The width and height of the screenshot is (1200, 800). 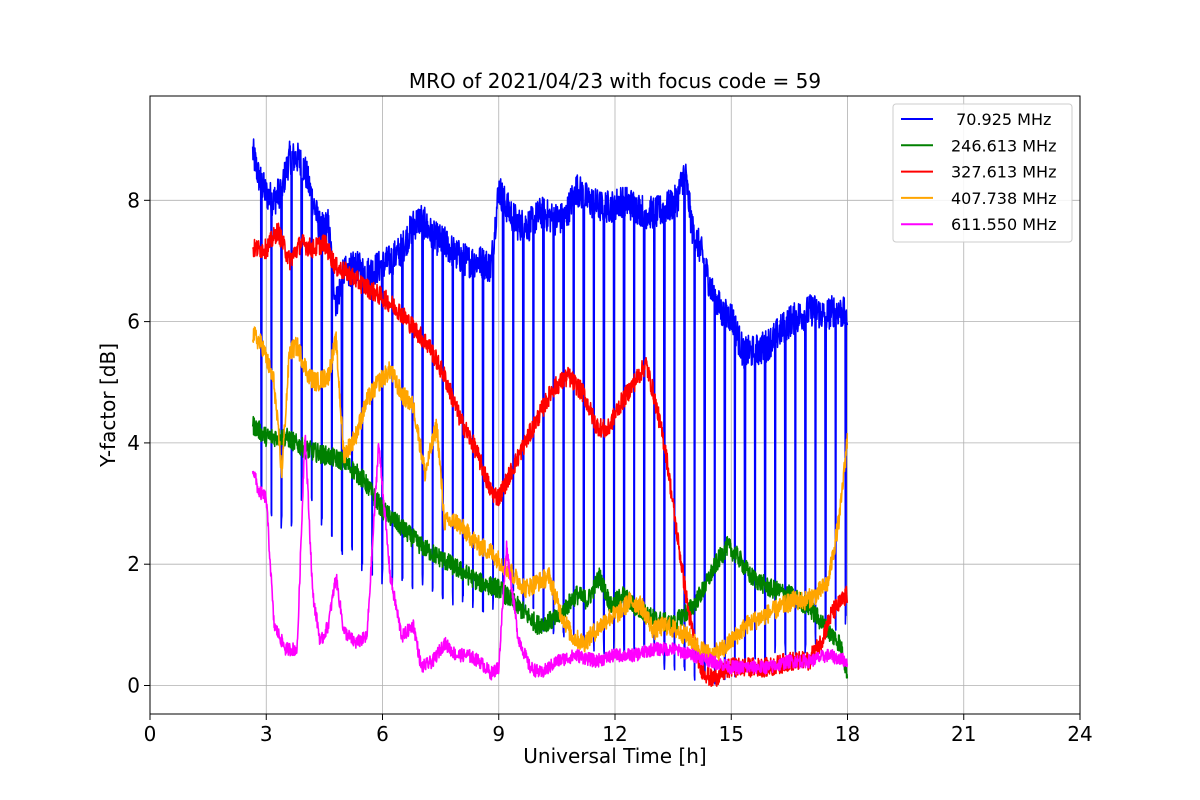 I want to click on legend-box, so click(x=982, y=173).